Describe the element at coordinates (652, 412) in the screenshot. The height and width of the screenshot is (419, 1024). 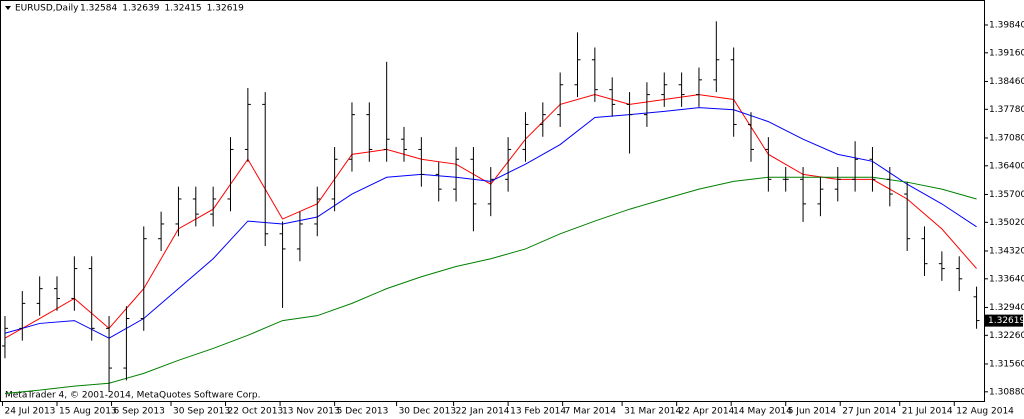
I see `x-tick-label: 31 Mar 2014` at that location.